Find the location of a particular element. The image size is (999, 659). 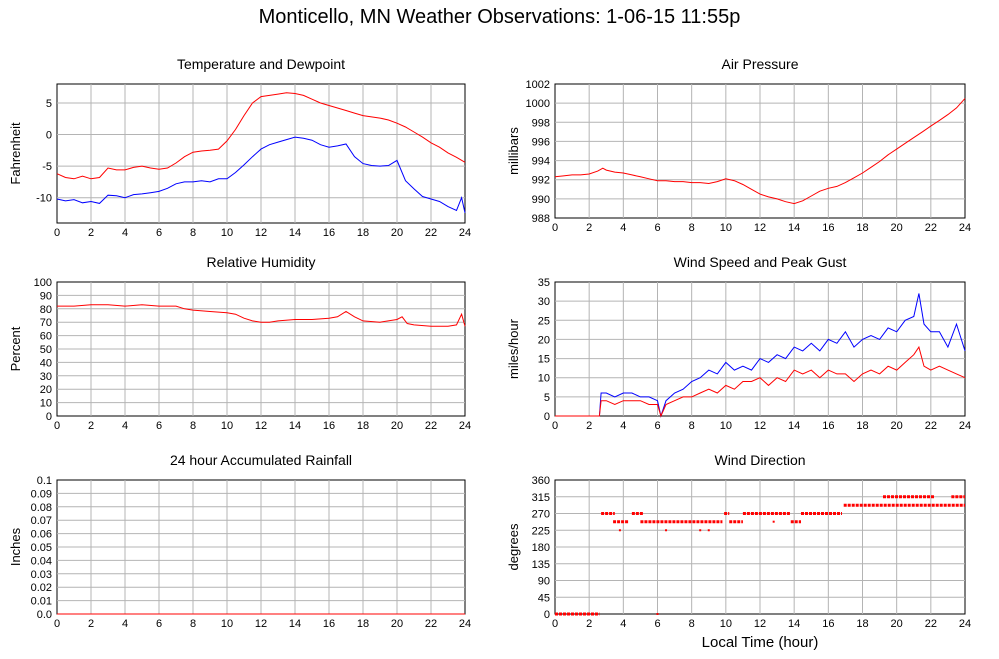

y-tick-label: 1002 is located at coordinates (538, 85).